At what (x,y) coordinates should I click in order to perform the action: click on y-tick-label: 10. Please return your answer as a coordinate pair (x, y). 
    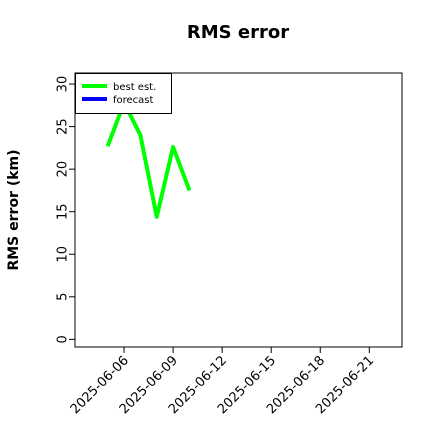
    Looking at the image, I should click on (63, 254).